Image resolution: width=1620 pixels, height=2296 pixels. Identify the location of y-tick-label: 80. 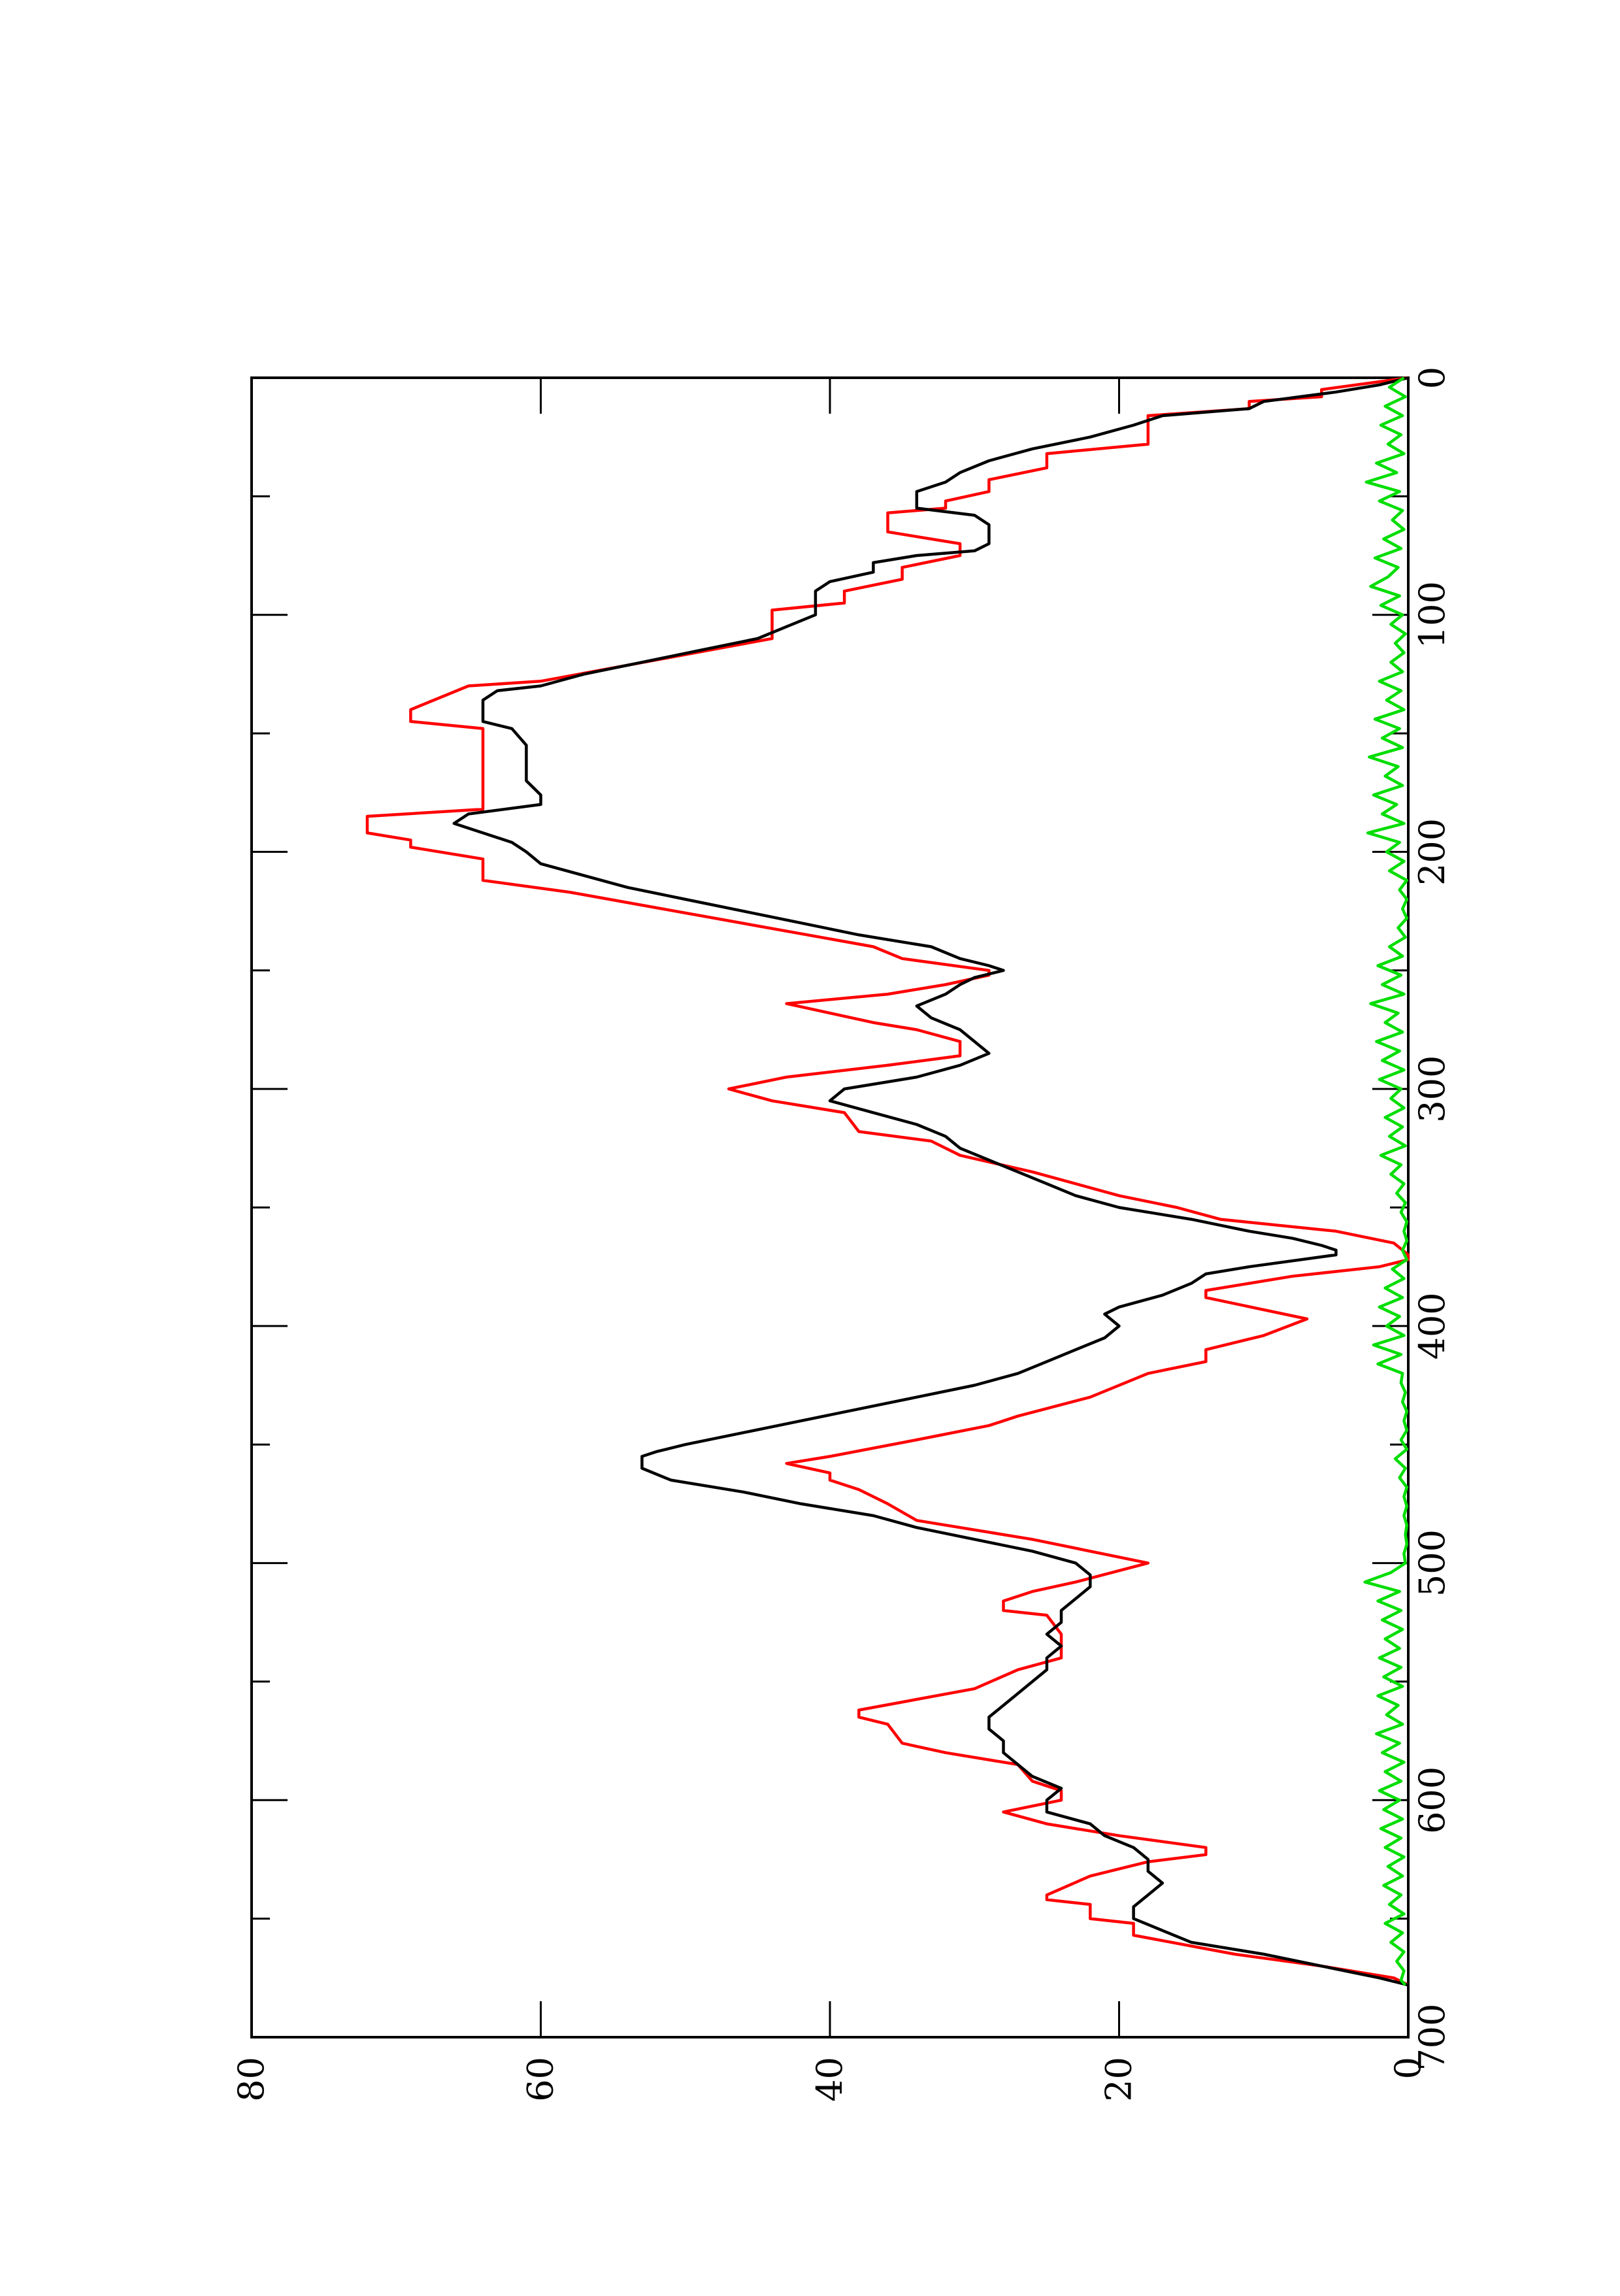
(251, 2079).